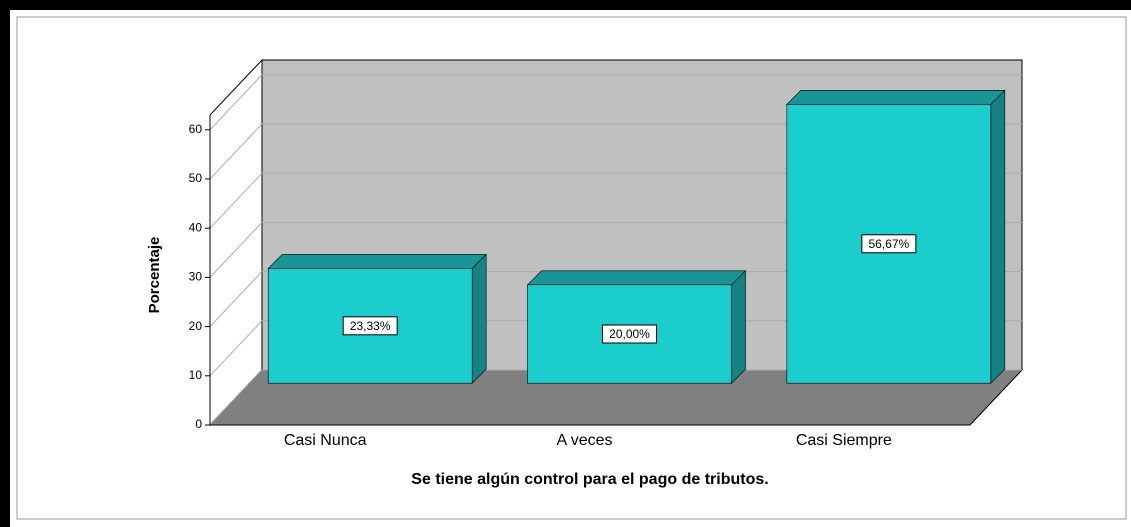 The height and width of the screenshot is (527, 1131). What do you see at coordinates (844, 440) in the screenshot?
I see `x-tick-label: Casi Siempre` at bounding box center [844, 440].